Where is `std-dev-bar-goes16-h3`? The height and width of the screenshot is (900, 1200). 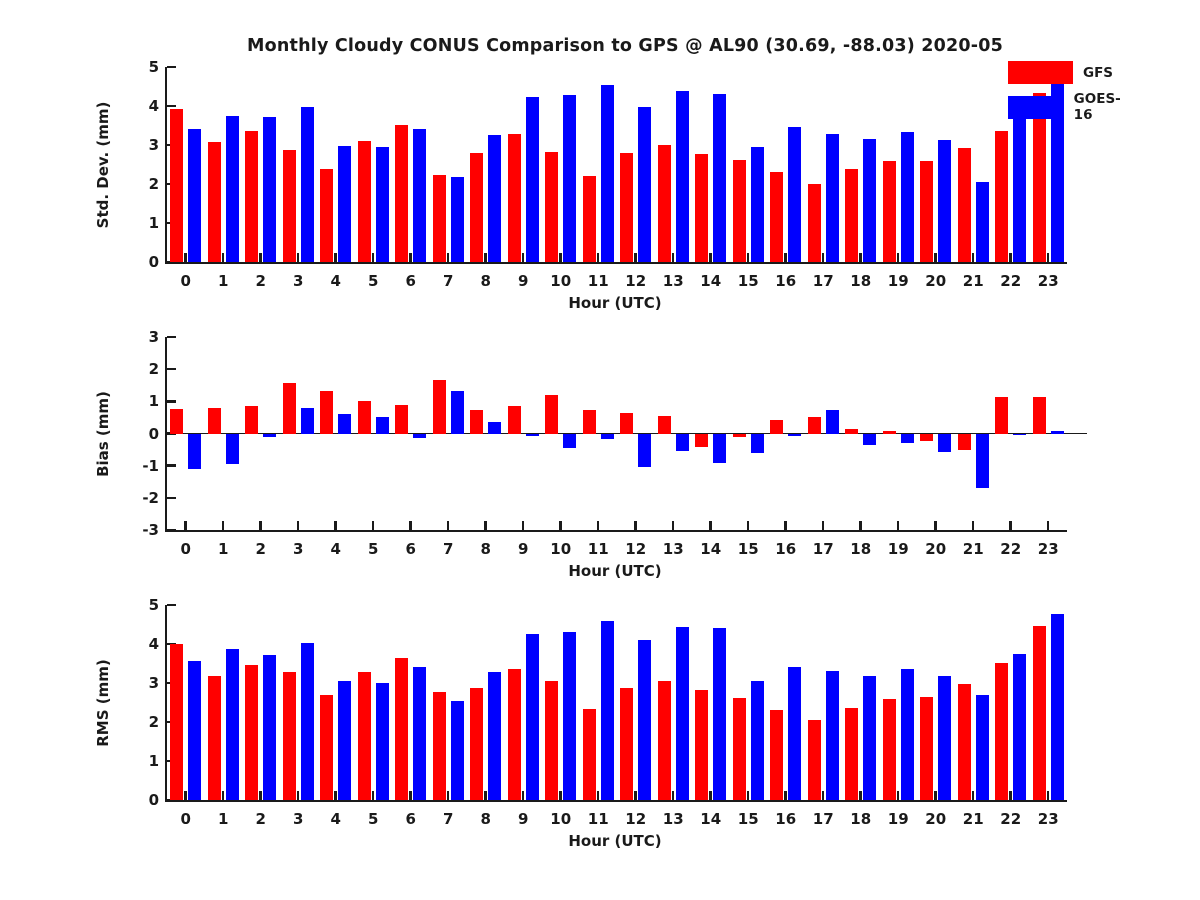
std-dev-bar-goes16-h3 is located at coordinates (307, 184).